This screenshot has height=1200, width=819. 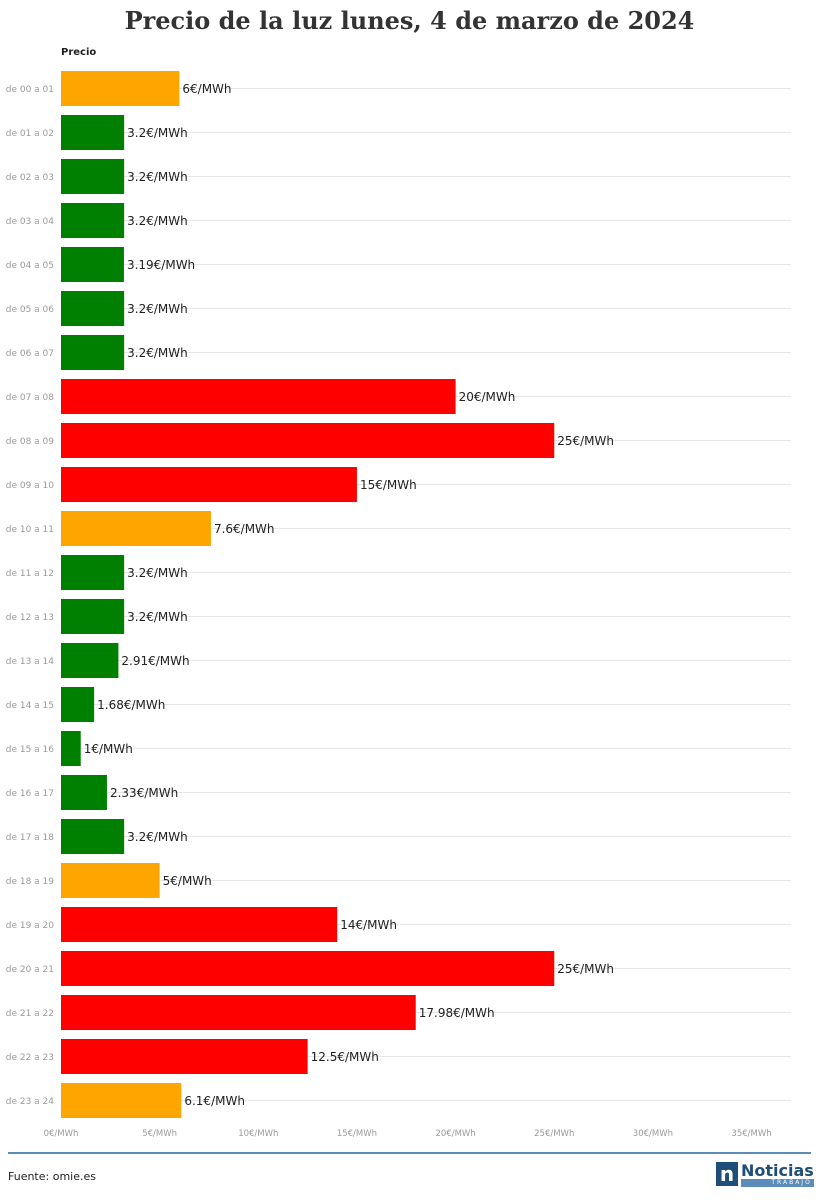 I want to click on category-label: de 09 a 10, so click(x=30, y=486).